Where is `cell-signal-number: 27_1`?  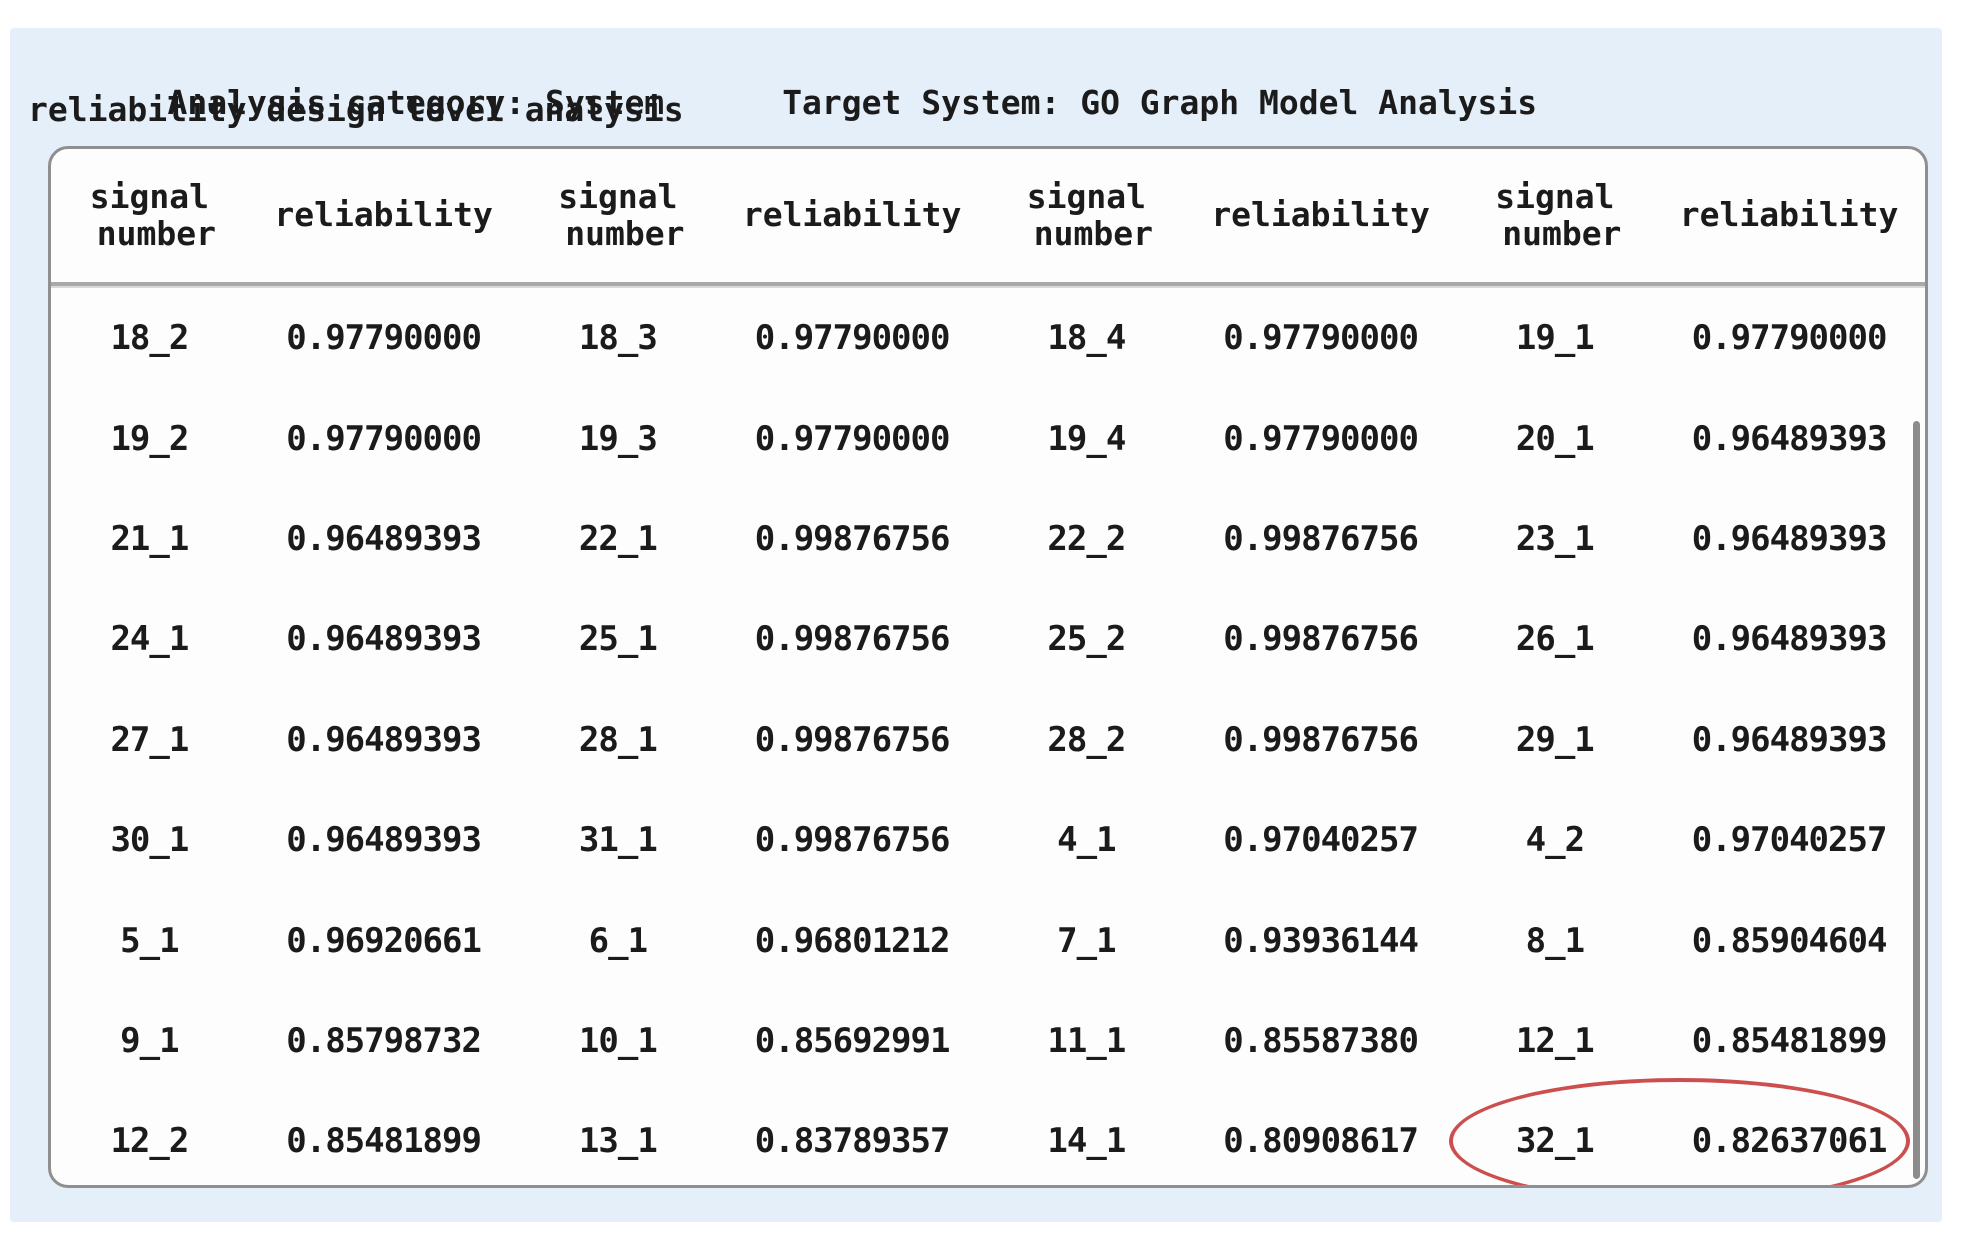 cell-signal-number: 27_1 is located at coordinates (149, 739).